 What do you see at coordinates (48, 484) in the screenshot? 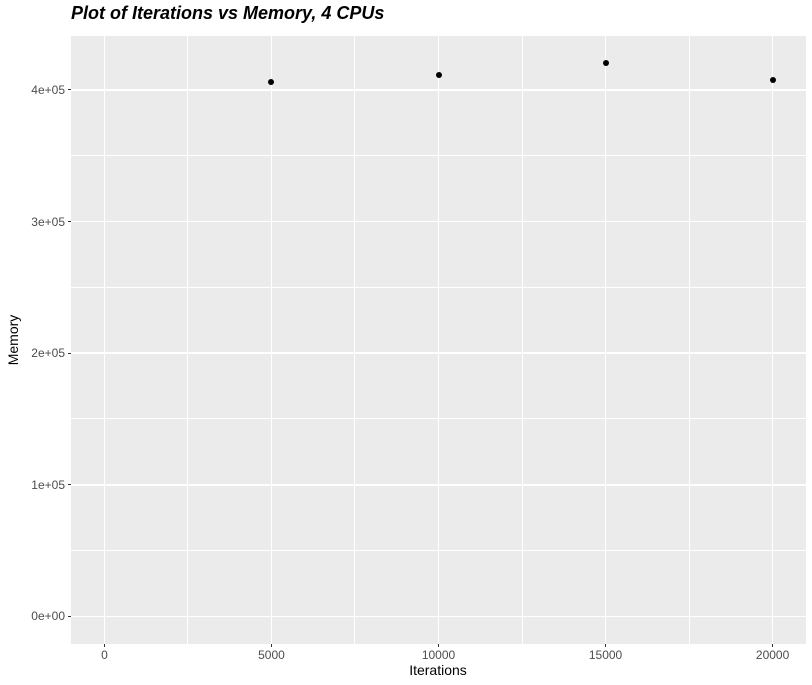
I see `y-tick-label: 1e+05` at bounding box center [48, 484].